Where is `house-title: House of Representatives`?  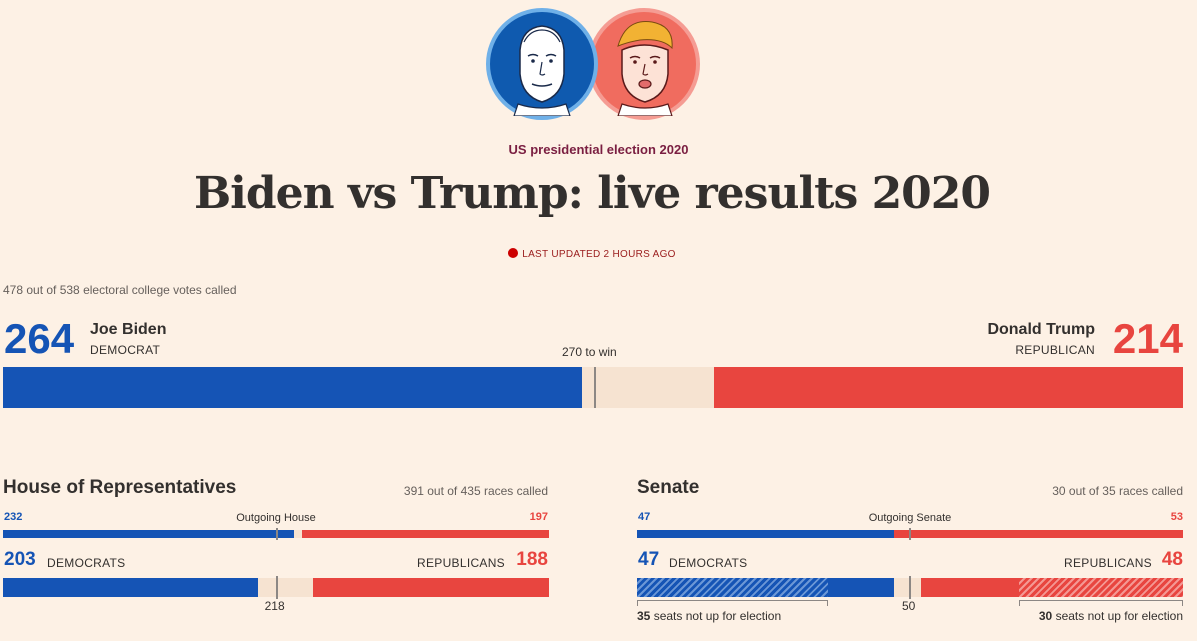 house-title: House of Representatives is located at coordinates (120, 487).